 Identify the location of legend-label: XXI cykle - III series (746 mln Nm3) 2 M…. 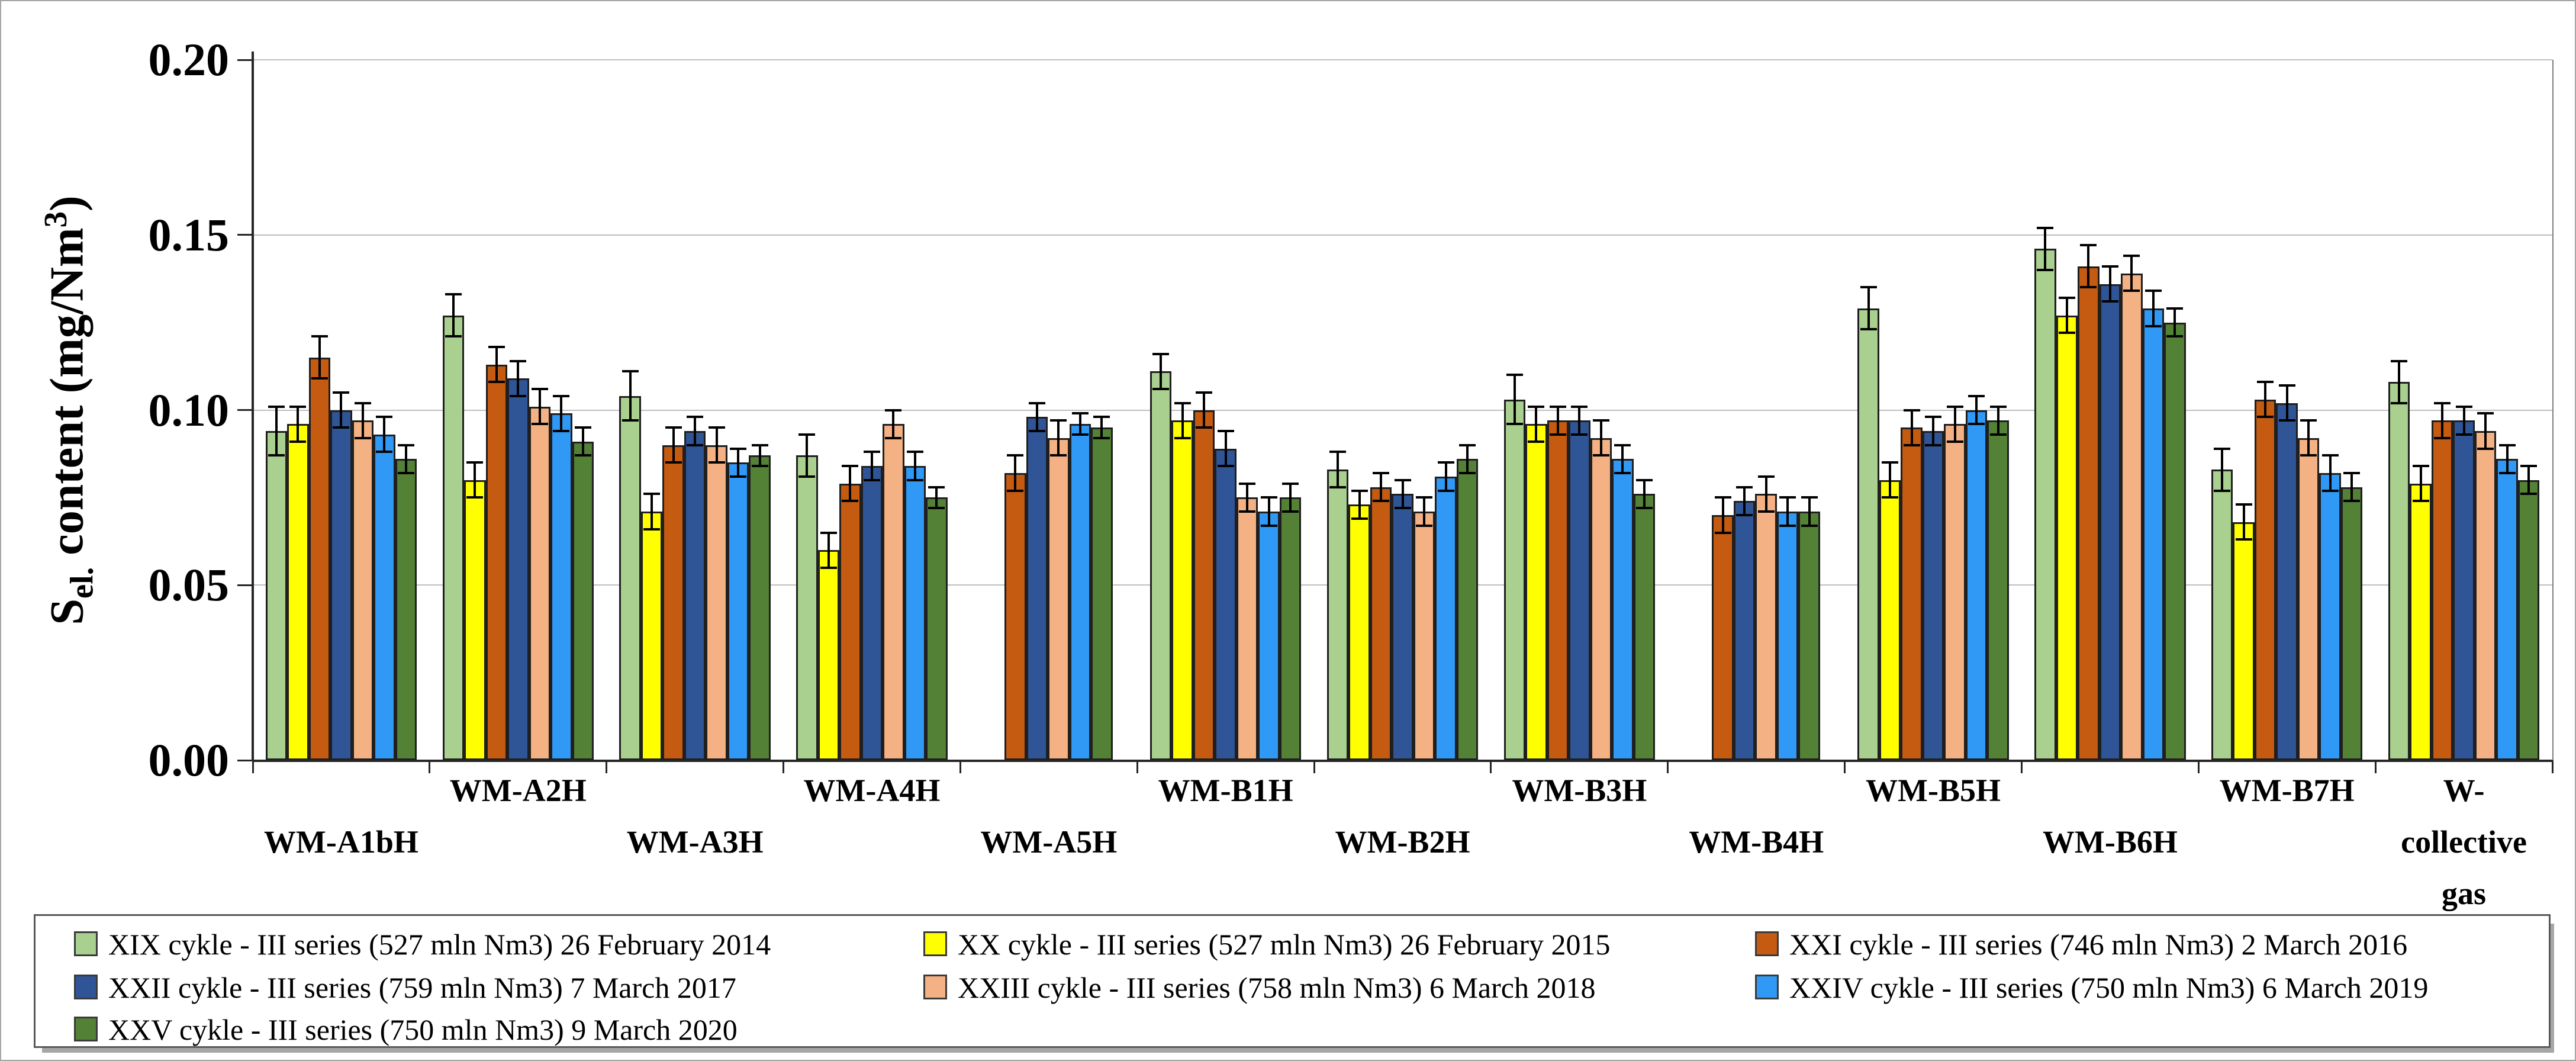
(2098, 944).